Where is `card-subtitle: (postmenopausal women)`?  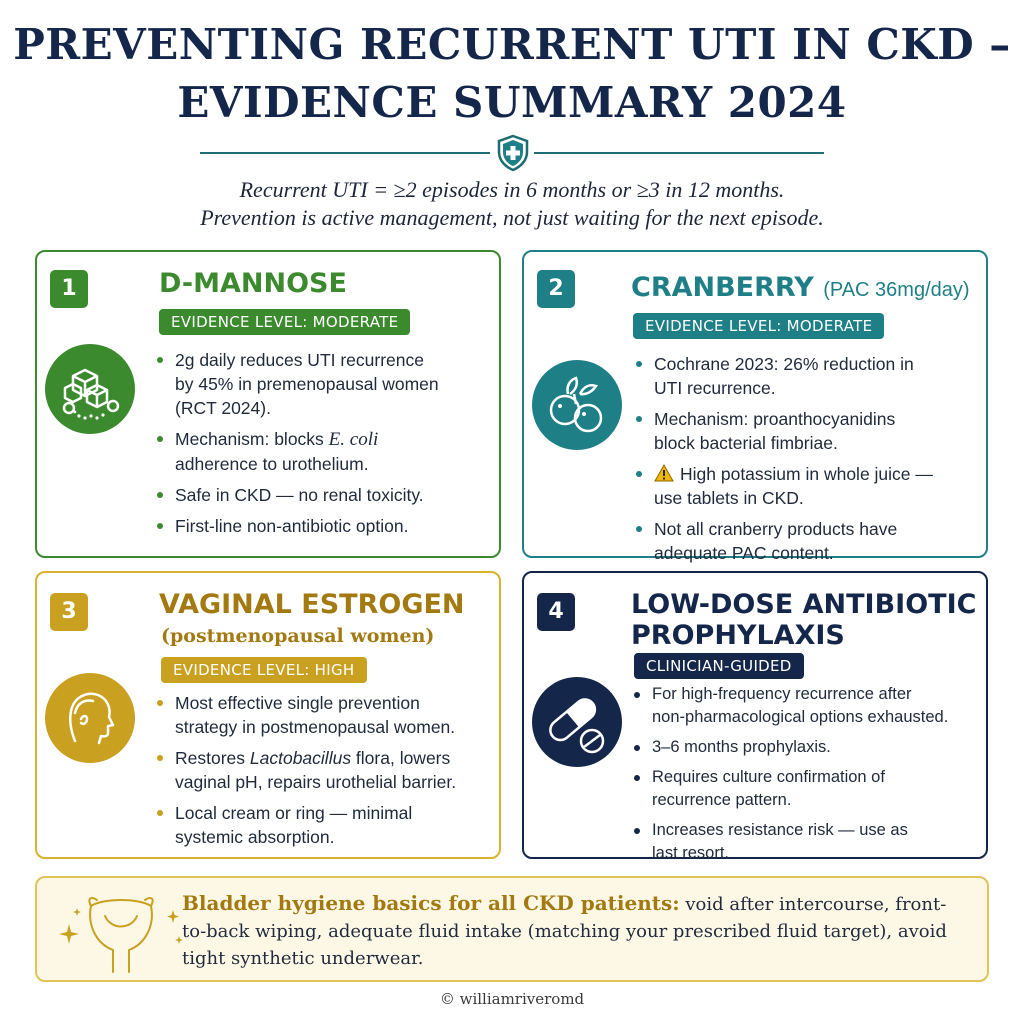
card-subtitle: (postmenopausal women) is located at coordinates (298, 636).